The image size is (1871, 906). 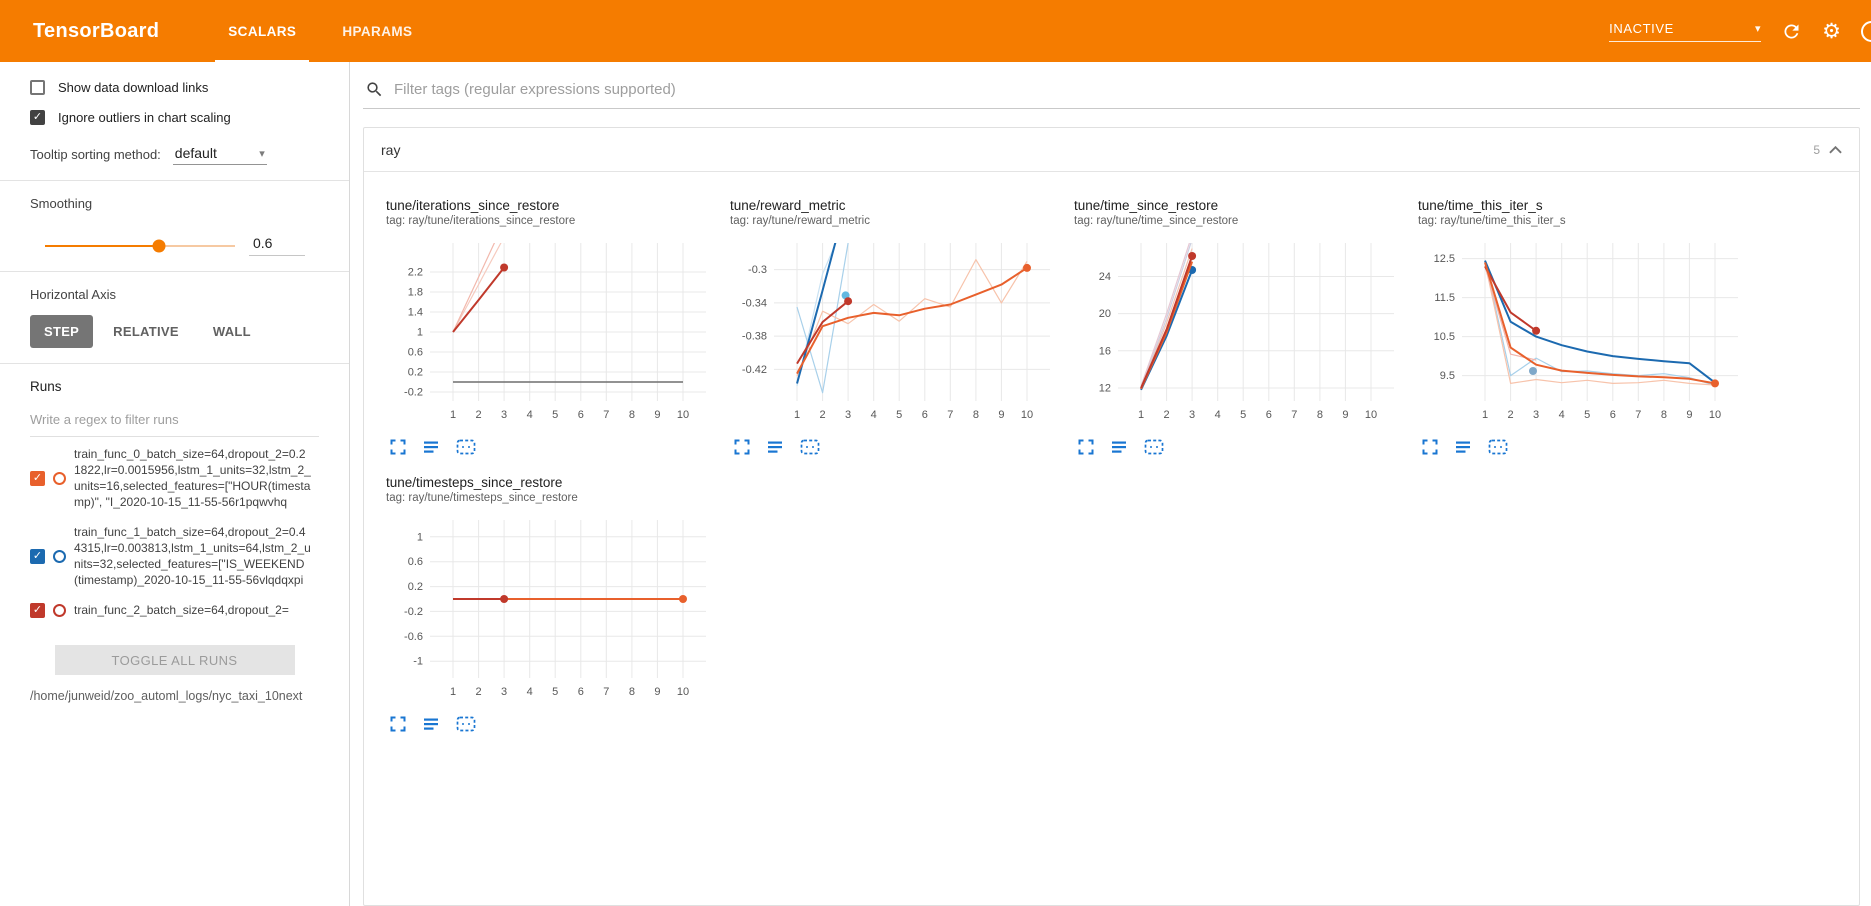 What do you see at coordinates (1126, 89) in the screenshot?
I see `filter-tags-input` at bounding box center [1126, 89].